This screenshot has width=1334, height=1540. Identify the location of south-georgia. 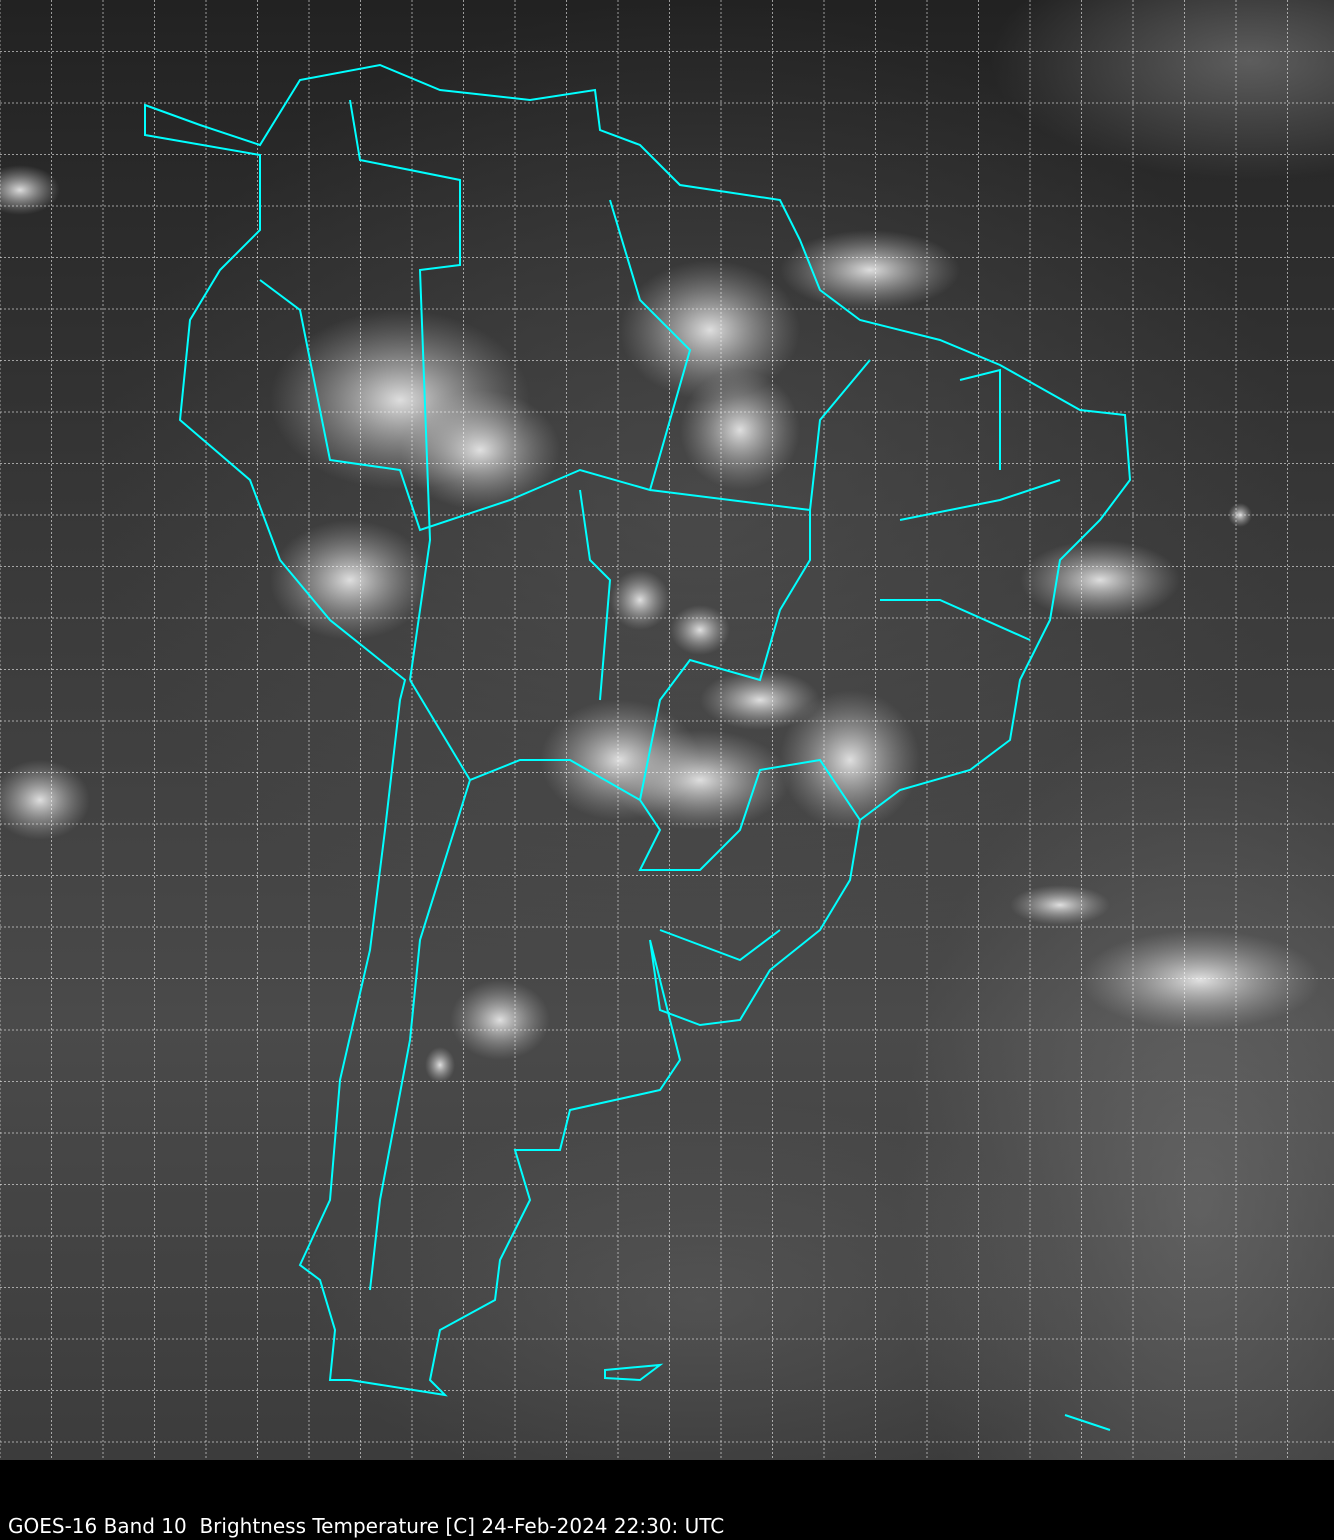
(1087, 1422).